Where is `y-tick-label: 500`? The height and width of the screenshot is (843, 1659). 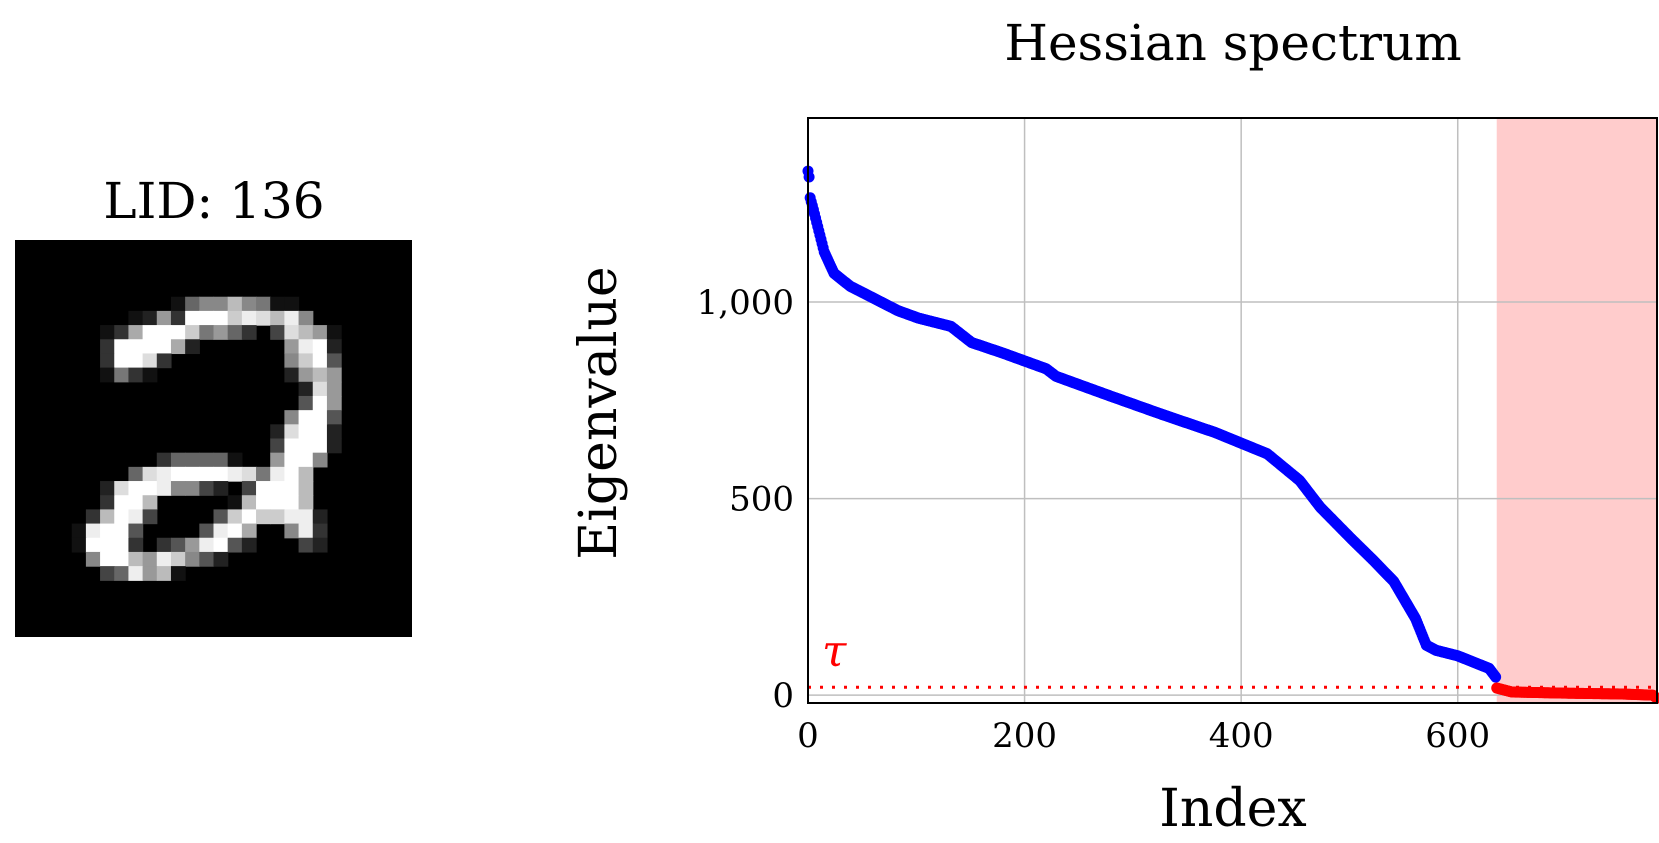 y-tick-label: 500 is located at coordinates (761, 500).